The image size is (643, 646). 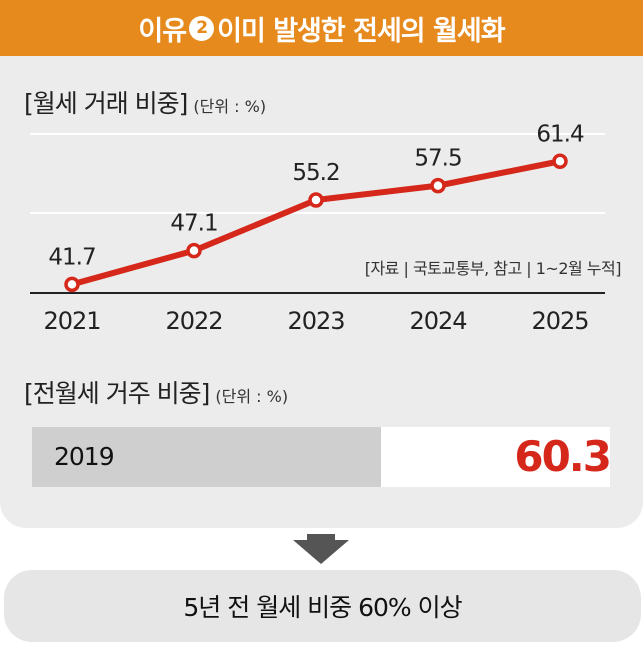 What do you see at coordinates (560, 134) in the screenshot?
I see `data-label: 61.4` at bounding box center [560, 134].